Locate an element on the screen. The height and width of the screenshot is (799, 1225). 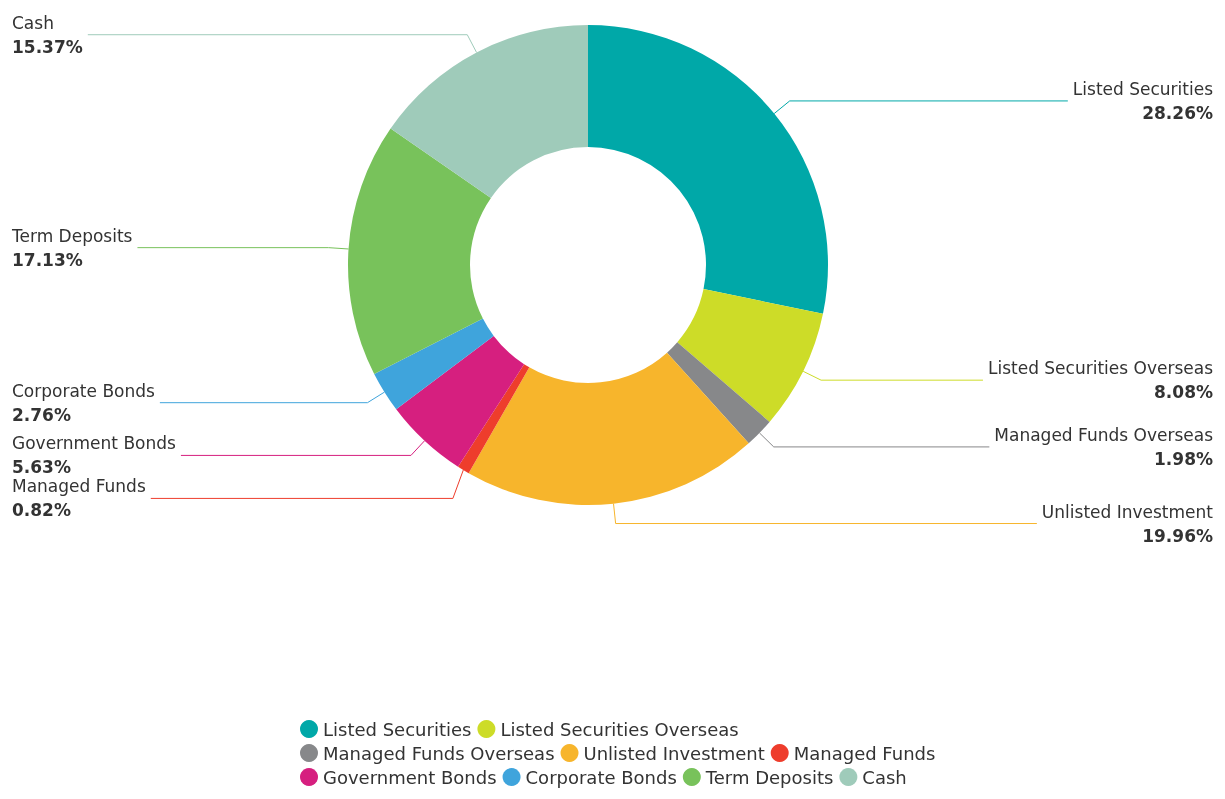
slice-label: Unlisted Investment is located at coordinates (1127, 511).